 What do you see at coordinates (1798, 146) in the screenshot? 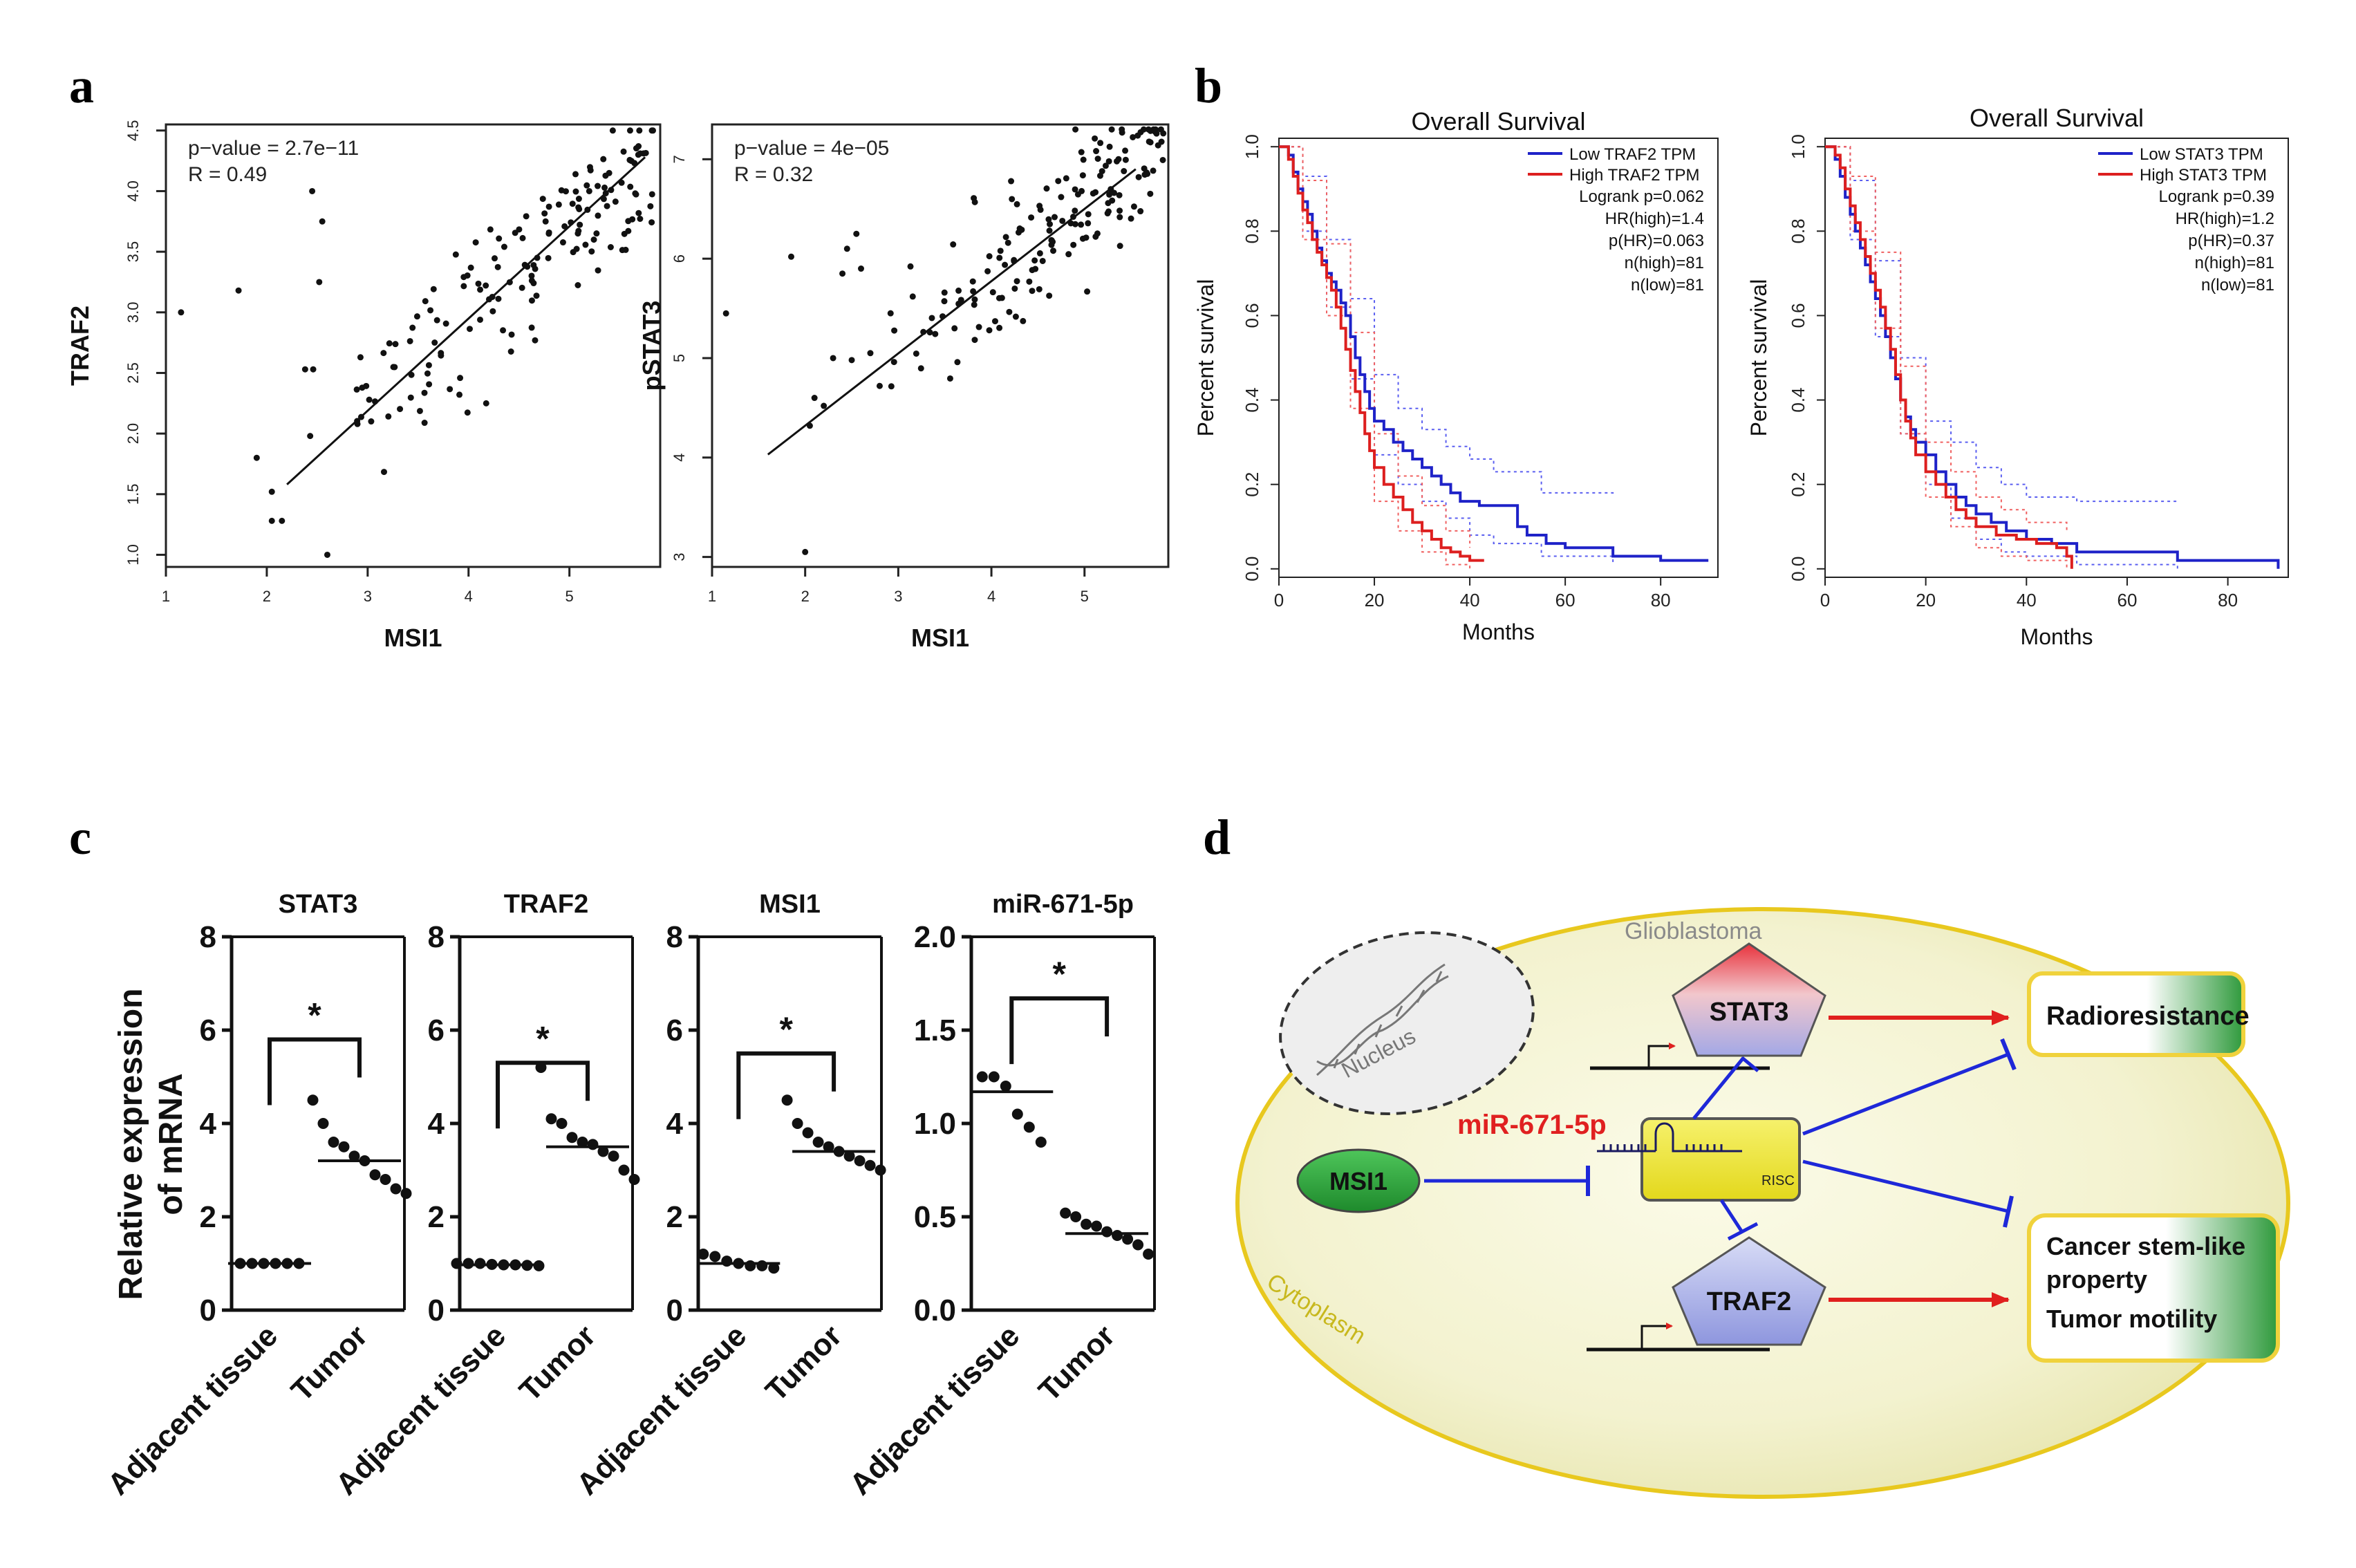
I see `y-tick-label: 1.0` at bounding box center [1798, 146].